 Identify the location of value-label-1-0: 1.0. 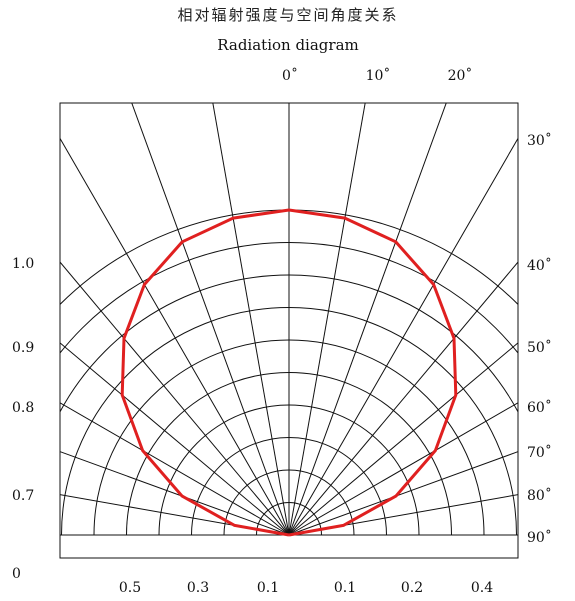
(23, 264).